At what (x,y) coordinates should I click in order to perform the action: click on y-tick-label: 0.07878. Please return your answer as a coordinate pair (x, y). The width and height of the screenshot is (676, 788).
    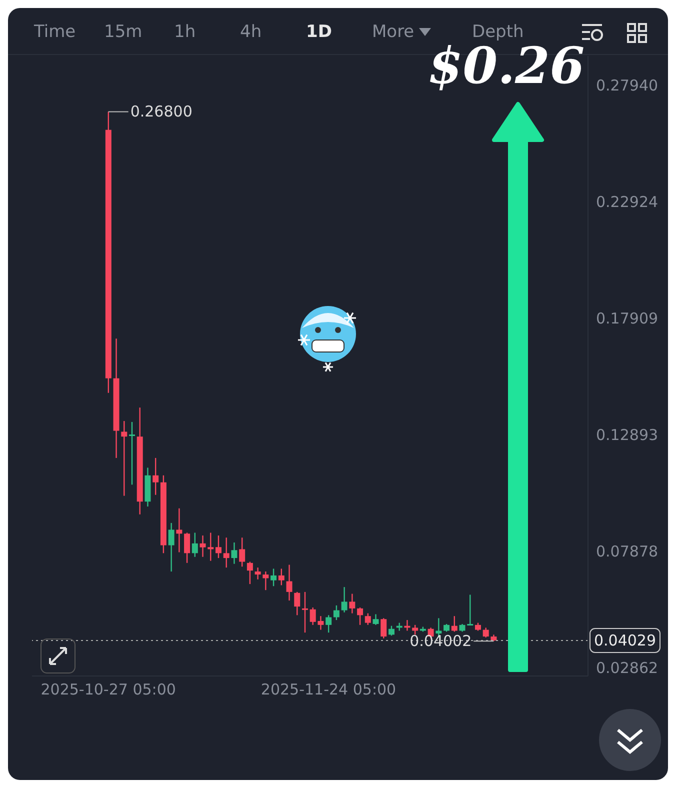
    Looking at the image, I should click on (627, 551).